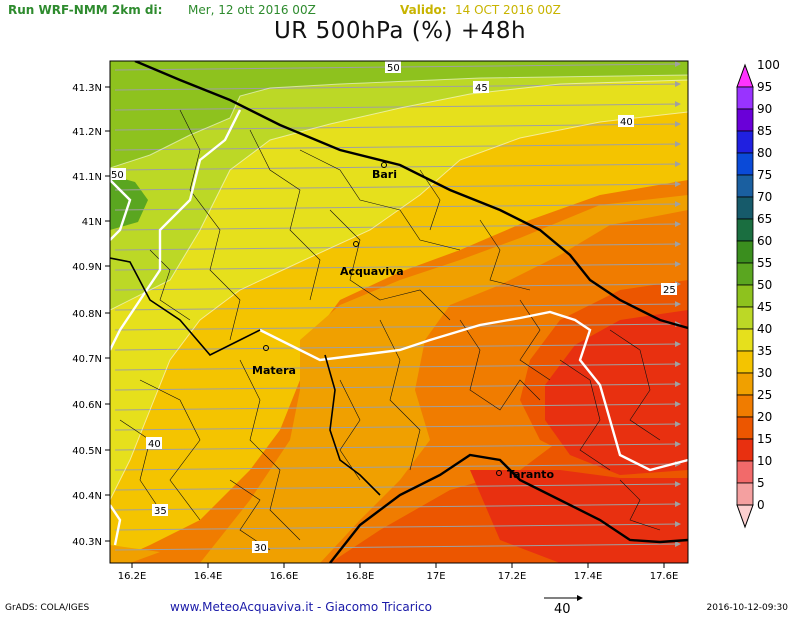 The width and height of the screenshot is (800, 618). I want to click on lat-tick: 41.2N, so click(87, 132).